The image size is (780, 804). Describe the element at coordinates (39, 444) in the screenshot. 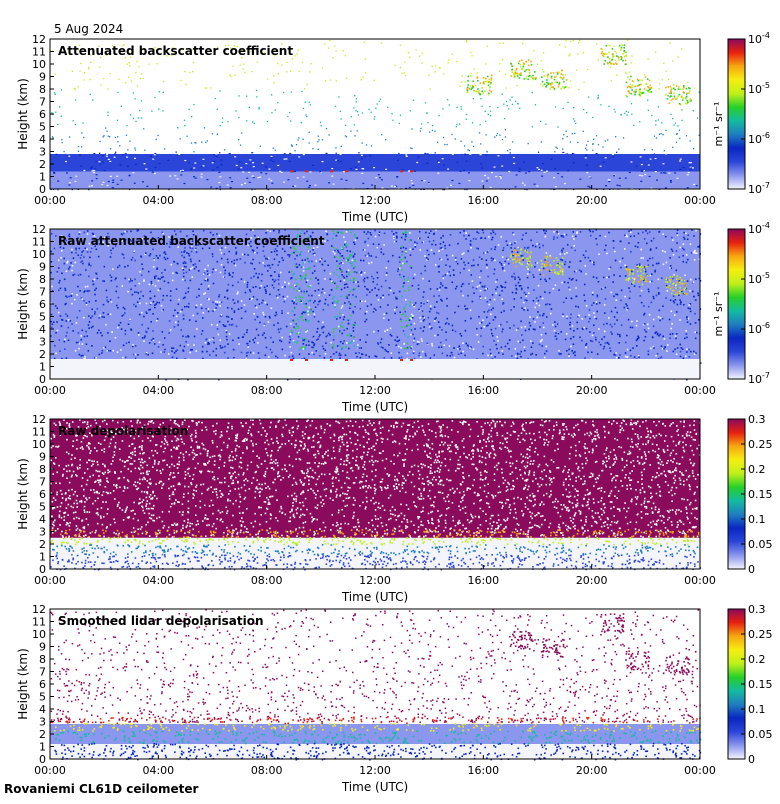

I see `panel-3-ytick-label: 10` at that location.